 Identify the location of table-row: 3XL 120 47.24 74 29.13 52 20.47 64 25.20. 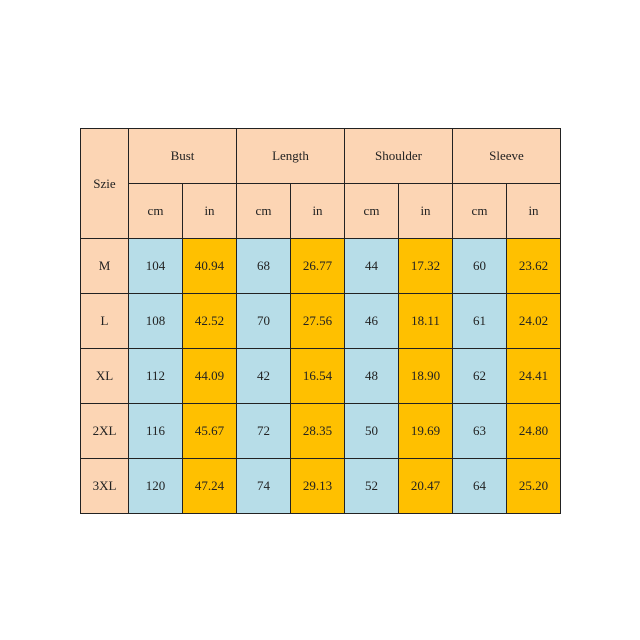
(320, 486).